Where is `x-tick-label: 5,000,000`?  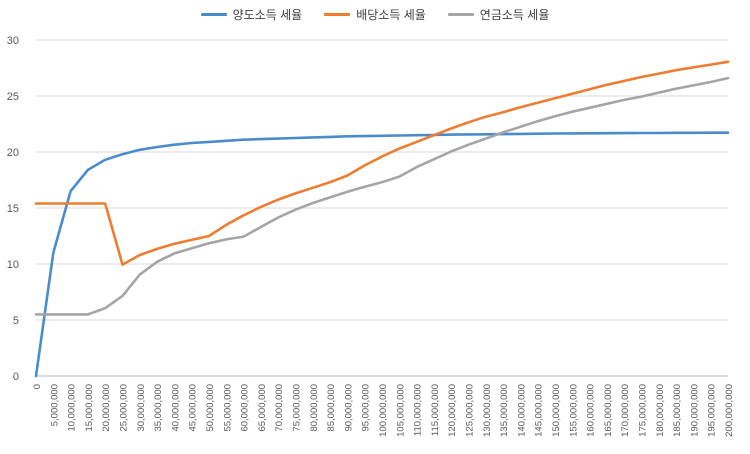 x-tick-label: 5,000,000 is located at coordinates (54, 405).